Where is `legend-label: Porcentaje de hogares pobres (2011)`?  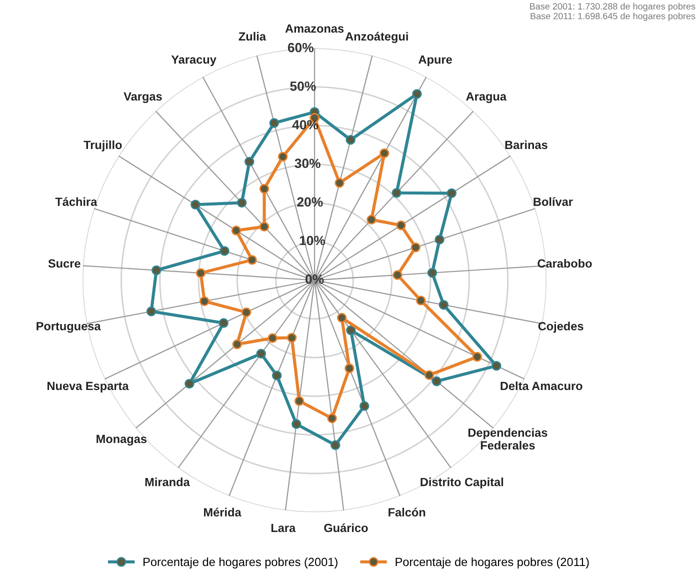 legend-label: Porcentaje de hogares pobres (2011) is located at coordinates (492, 562).